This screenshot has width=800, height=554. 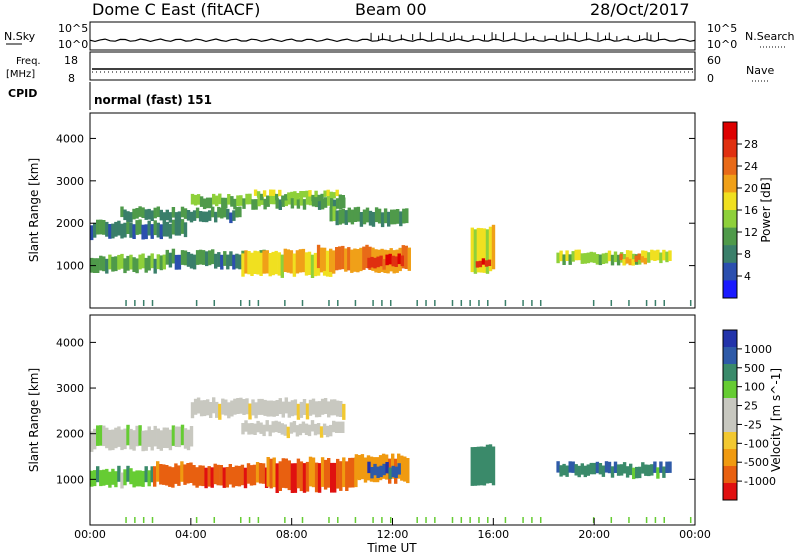 What do you see at coordinates (747, 276) in the screenshot?
I see `colorbar-tick-label: 4` at bounding box center [747, 276].